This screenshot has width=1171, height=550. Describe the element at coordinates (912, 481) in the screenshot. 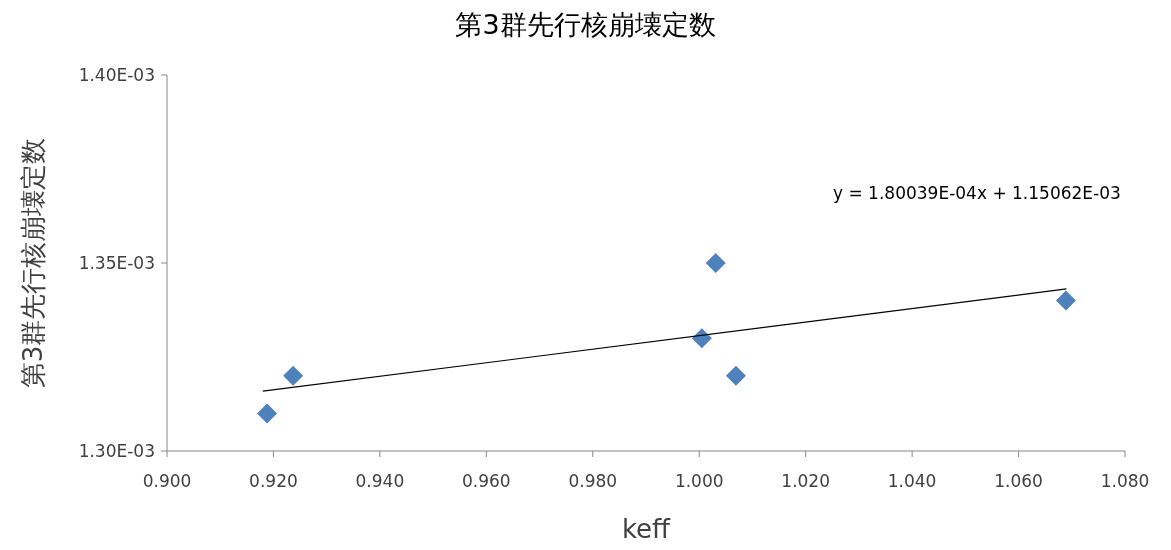

I see `x-tick-label: 1.040` at that location.